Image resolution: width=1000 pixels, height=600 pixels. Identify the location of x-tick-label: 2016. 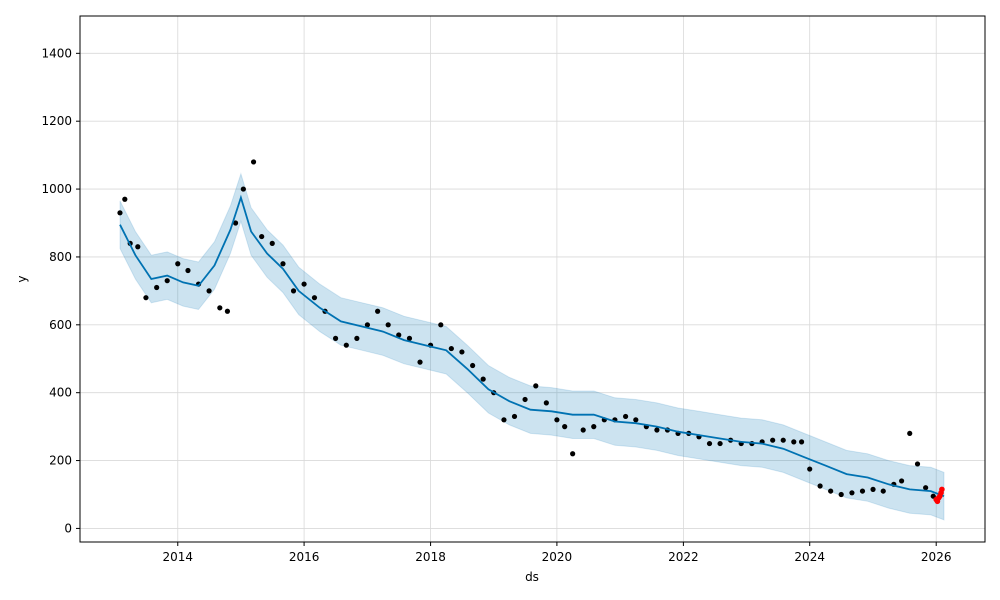
(304, 557).